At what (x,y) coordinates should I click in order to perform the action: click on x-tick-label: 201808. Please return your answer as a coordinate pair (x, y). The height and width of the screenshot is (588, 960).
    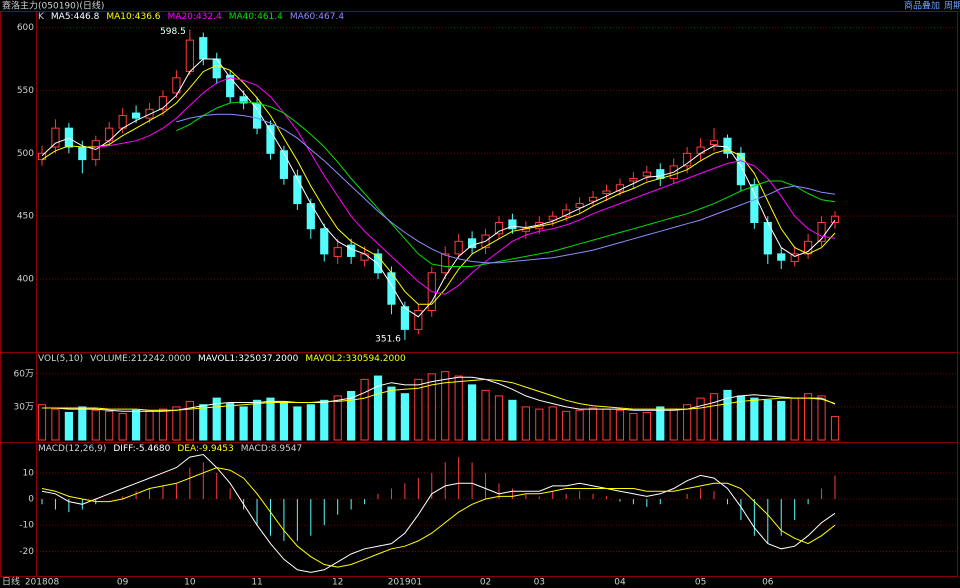
    Looking at the image, I should click on (42, 583).